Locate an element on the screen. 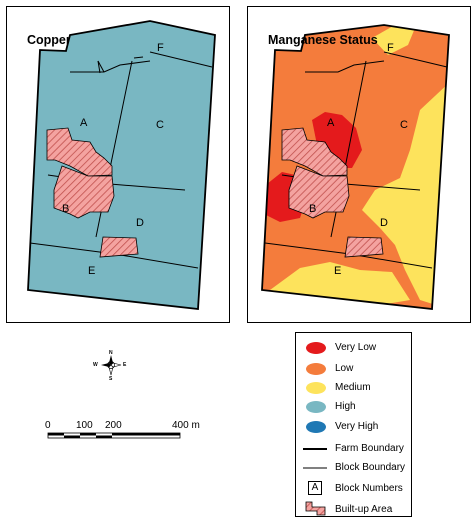 The height and width of the screenshot is (524, 474). legend-swatch-very-low is located at coordinates (316, 348).